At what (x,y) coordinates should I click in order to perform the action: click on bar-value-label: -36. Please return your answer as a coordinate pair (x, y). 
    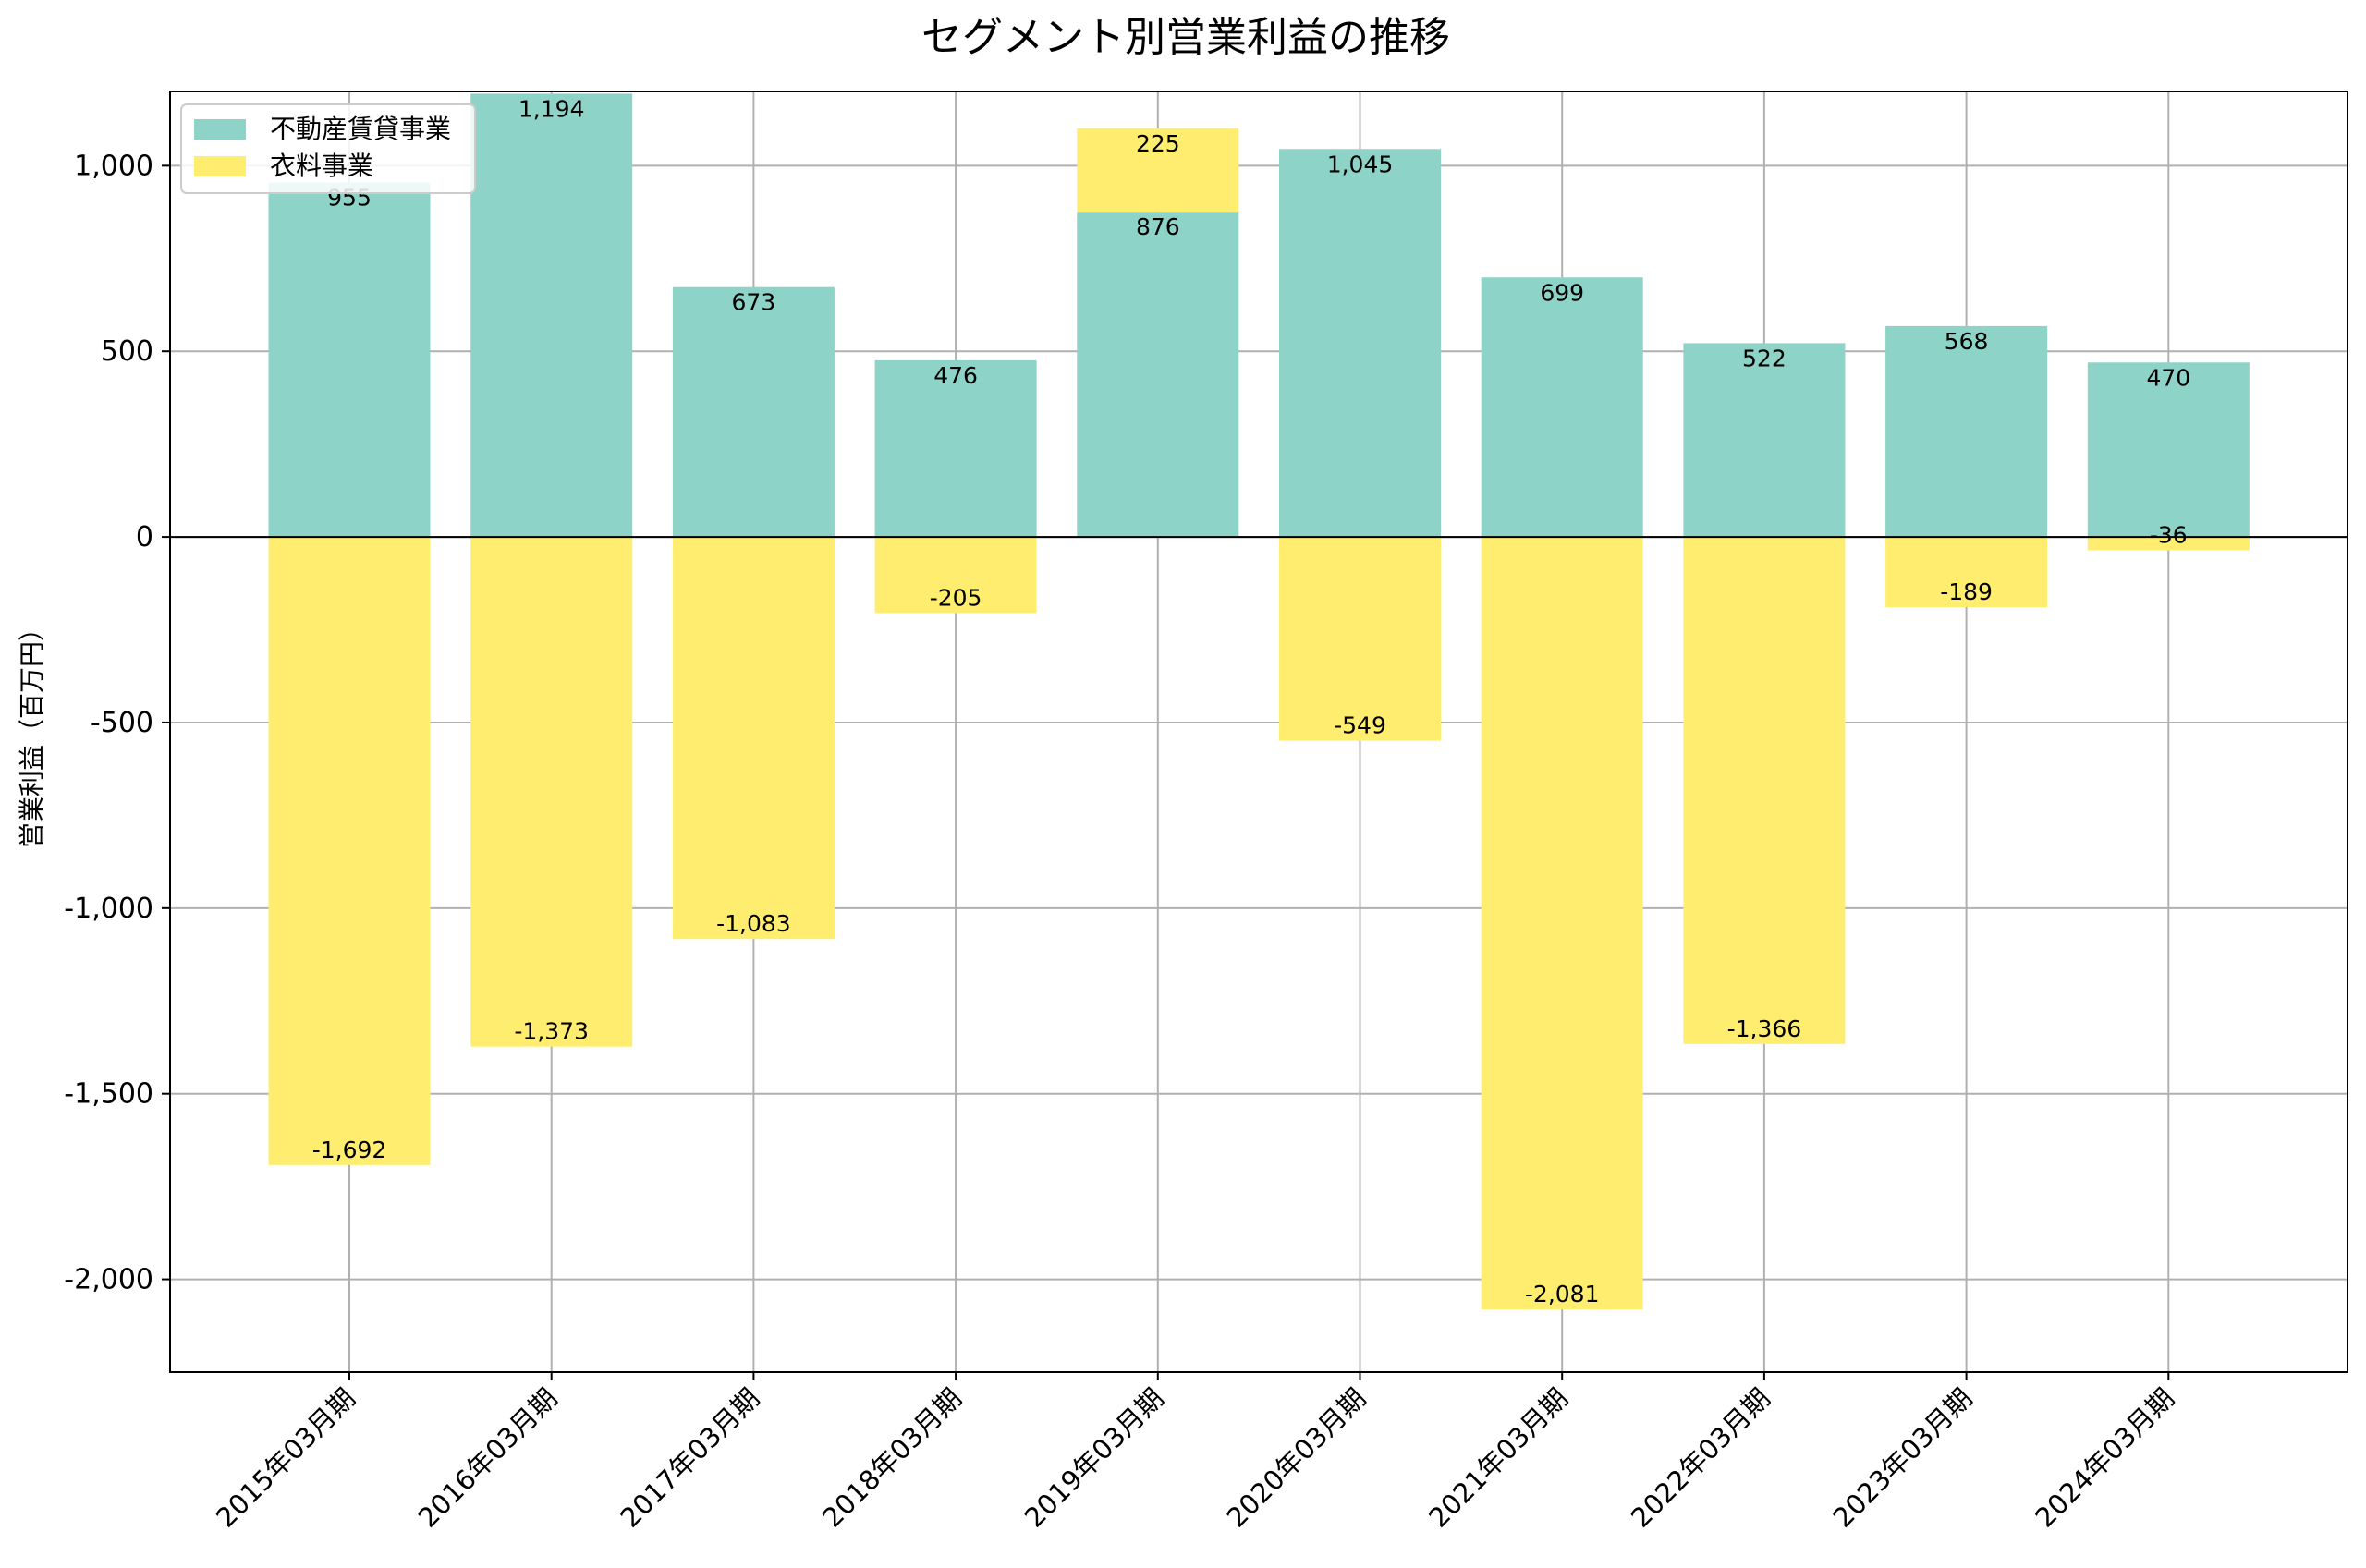
    Looking at the image, I should click on (2169, 535).